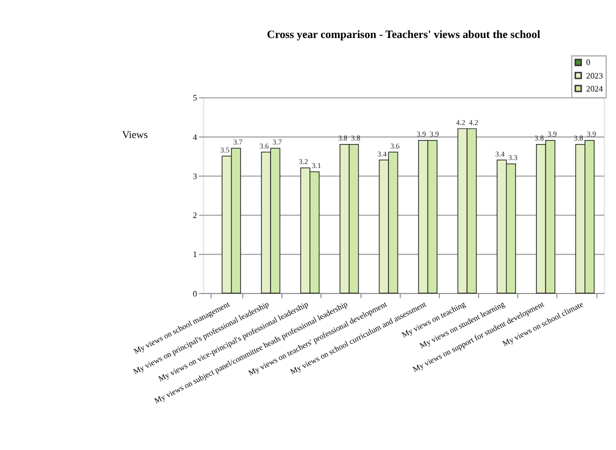 The image size is (616, 450). I want to click on y-tick-label: 0, so click(195, 293).